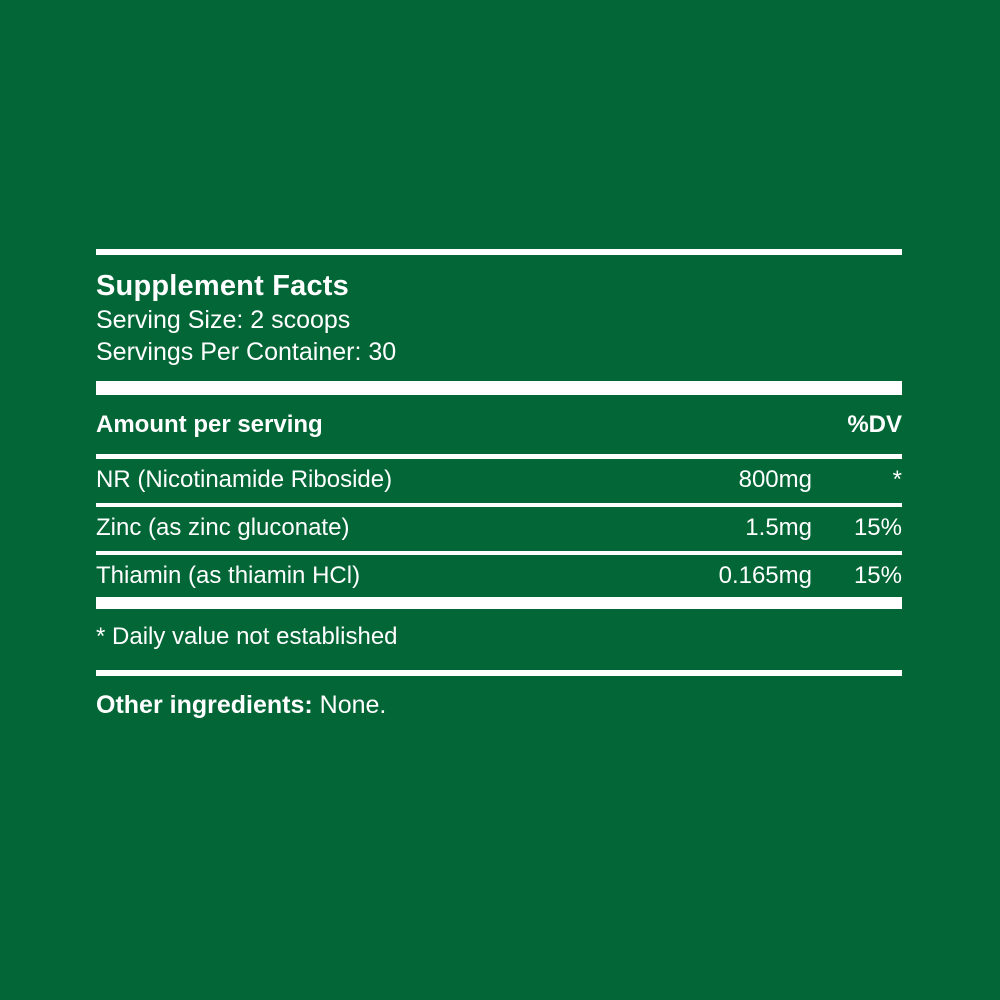 This screenshot has height=1000, width=1000. What do you see at coordinates (223, 320) in the screenshot?
I see `serving-size: Serving Size: 2 scoops` at bounding box center [223, 320].